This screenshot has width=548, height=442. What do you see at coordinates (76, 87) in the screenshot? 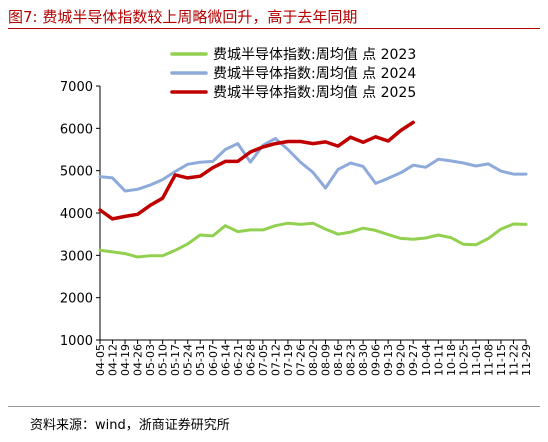
I see `y-tick-label: 7000` at bounding box center [76, 87].